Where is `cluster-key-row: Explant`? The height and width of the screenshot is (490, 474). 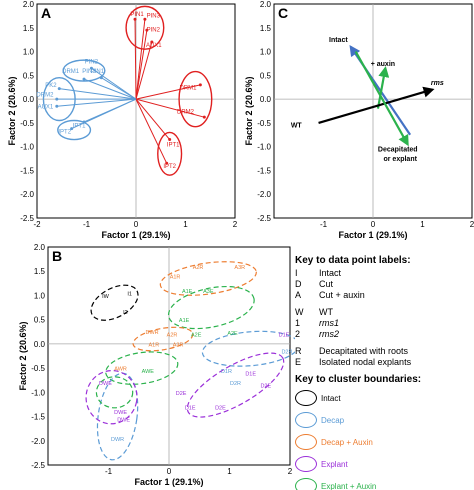 cluster-key-row: Explant is located at coordinates (383, 464).